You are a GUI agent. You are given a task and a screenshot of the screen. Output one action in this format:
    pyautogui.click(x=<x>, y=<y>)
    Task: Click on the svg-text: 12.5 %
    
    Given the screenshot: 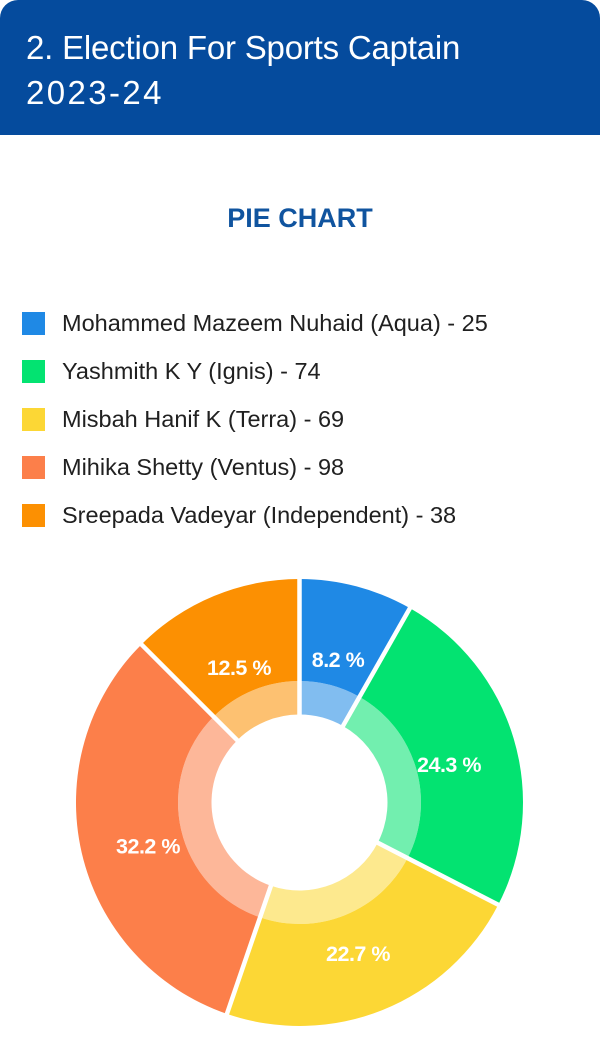 What is the action you would take?
    pyautogui.click(x=239, y=668)
    